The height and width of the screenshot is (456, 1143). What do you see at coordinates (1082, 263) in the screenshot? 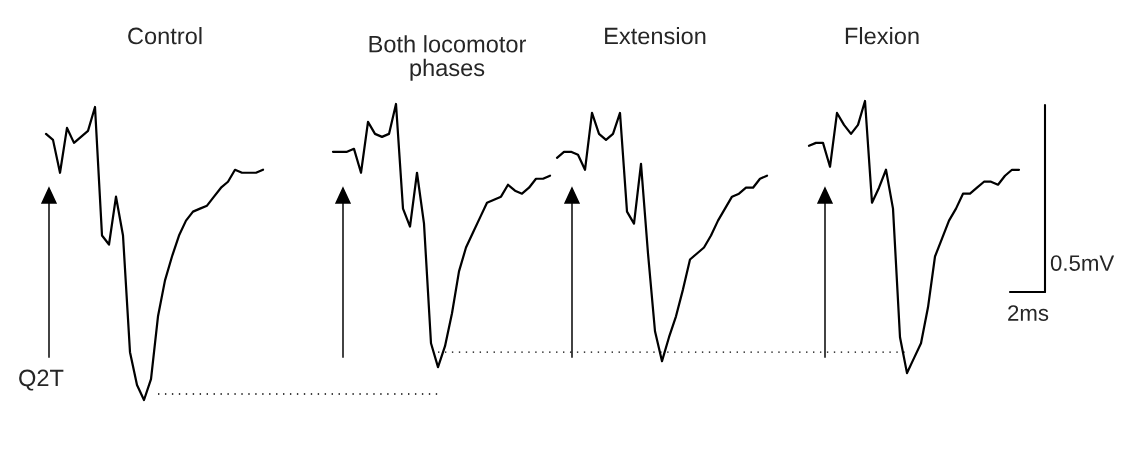
I see `text: 0.5mV` at bounding box center [1082, 263].